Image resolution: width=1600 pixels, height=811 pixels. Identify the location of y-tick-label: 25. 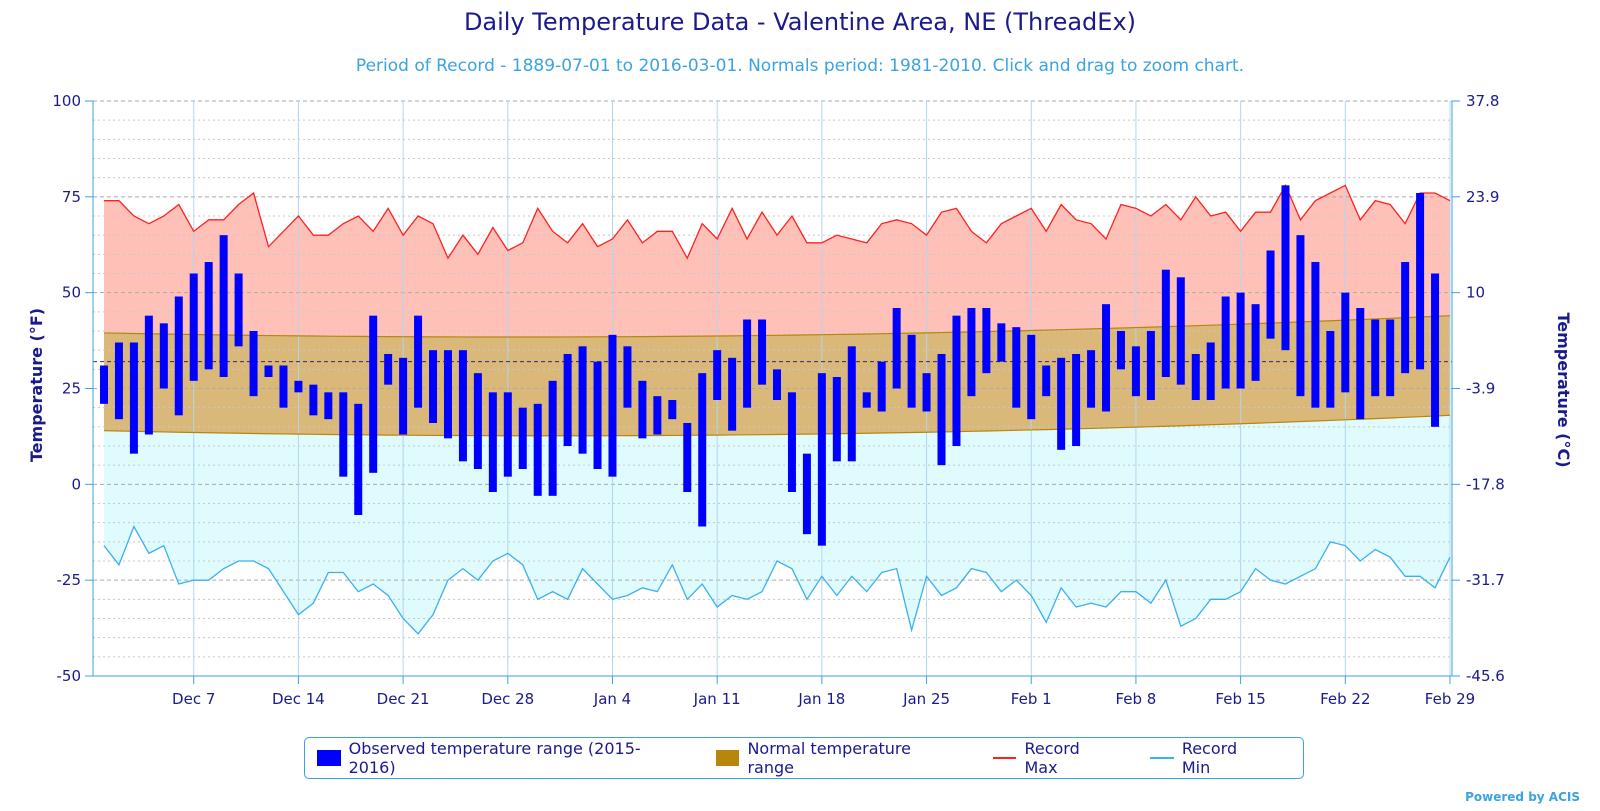
(71, 389).